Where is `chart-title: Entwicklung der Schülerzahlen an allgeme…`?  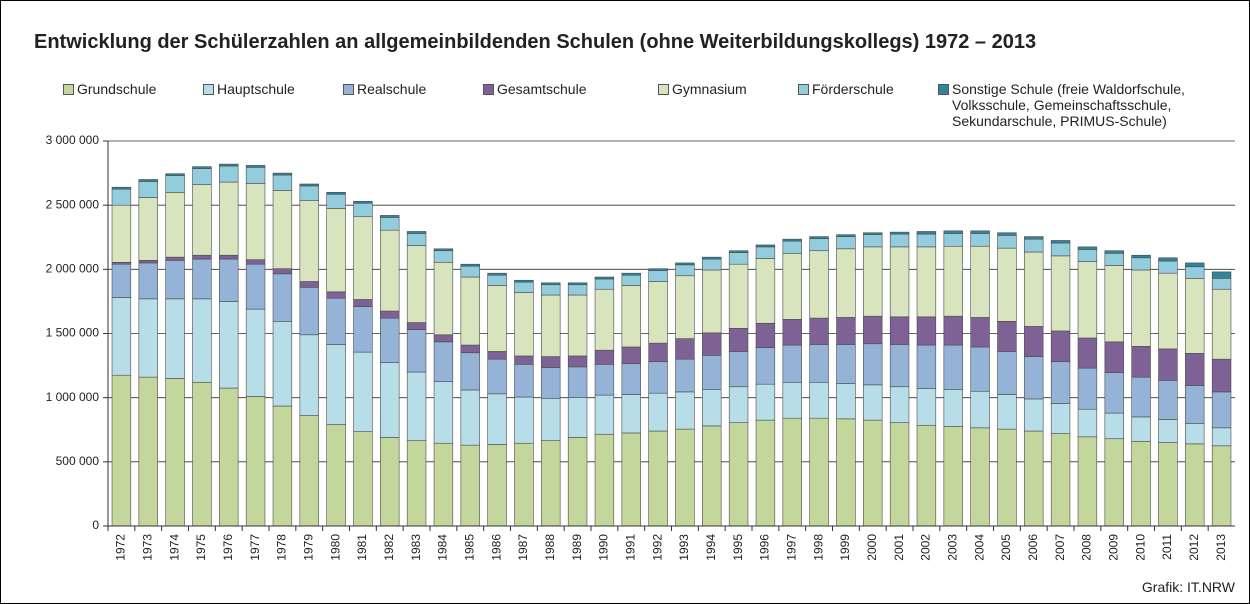
chart-title: Entwicklung der Schülerzahlen an allgeme… is located at coordinates (535, 42).